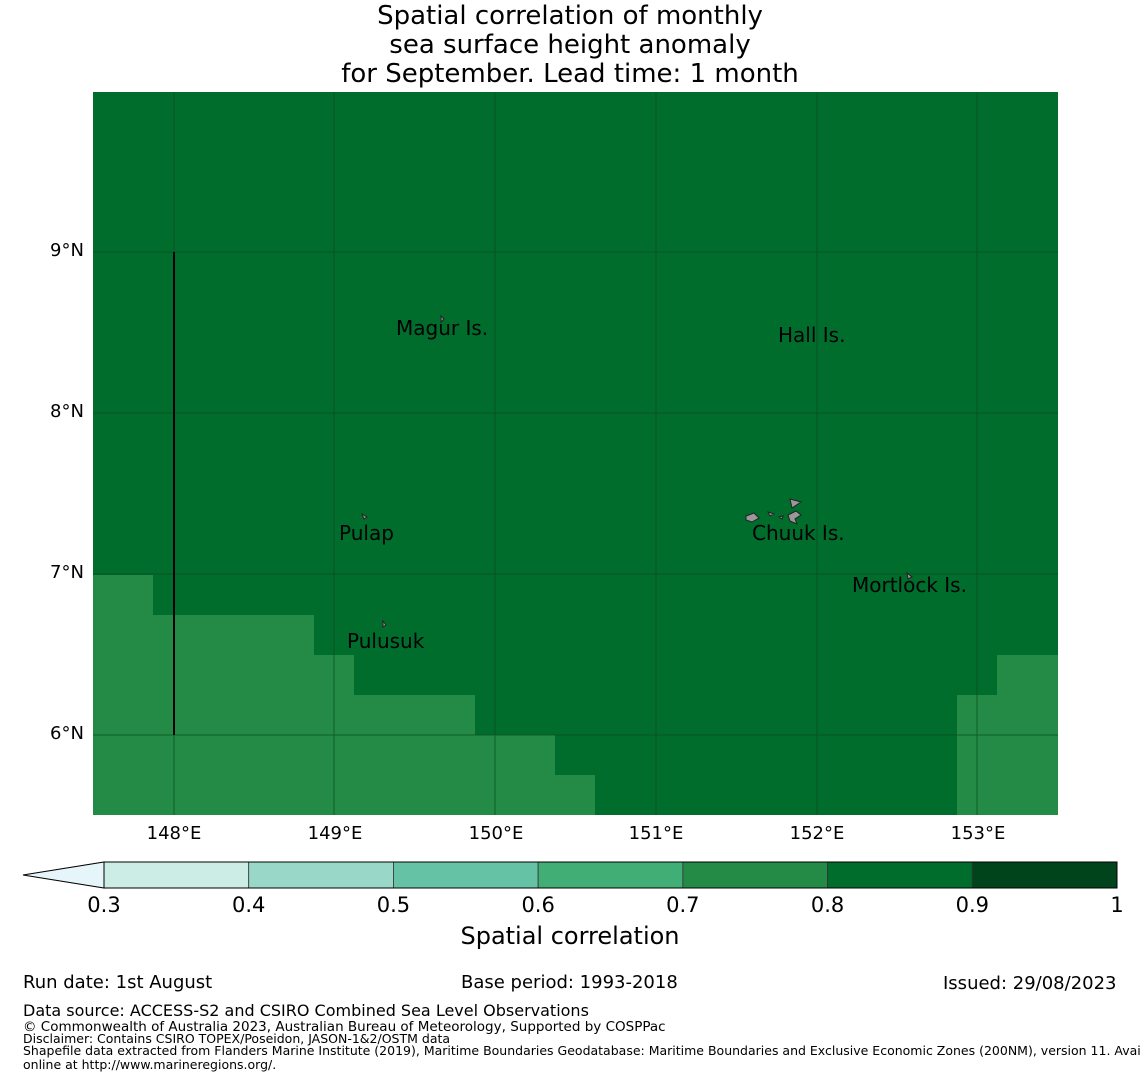  What do you see at coordinates (393, 905) in the screenshot?
I see `colorbar-tick-label: 0.5` at bounding box center [393, 905].